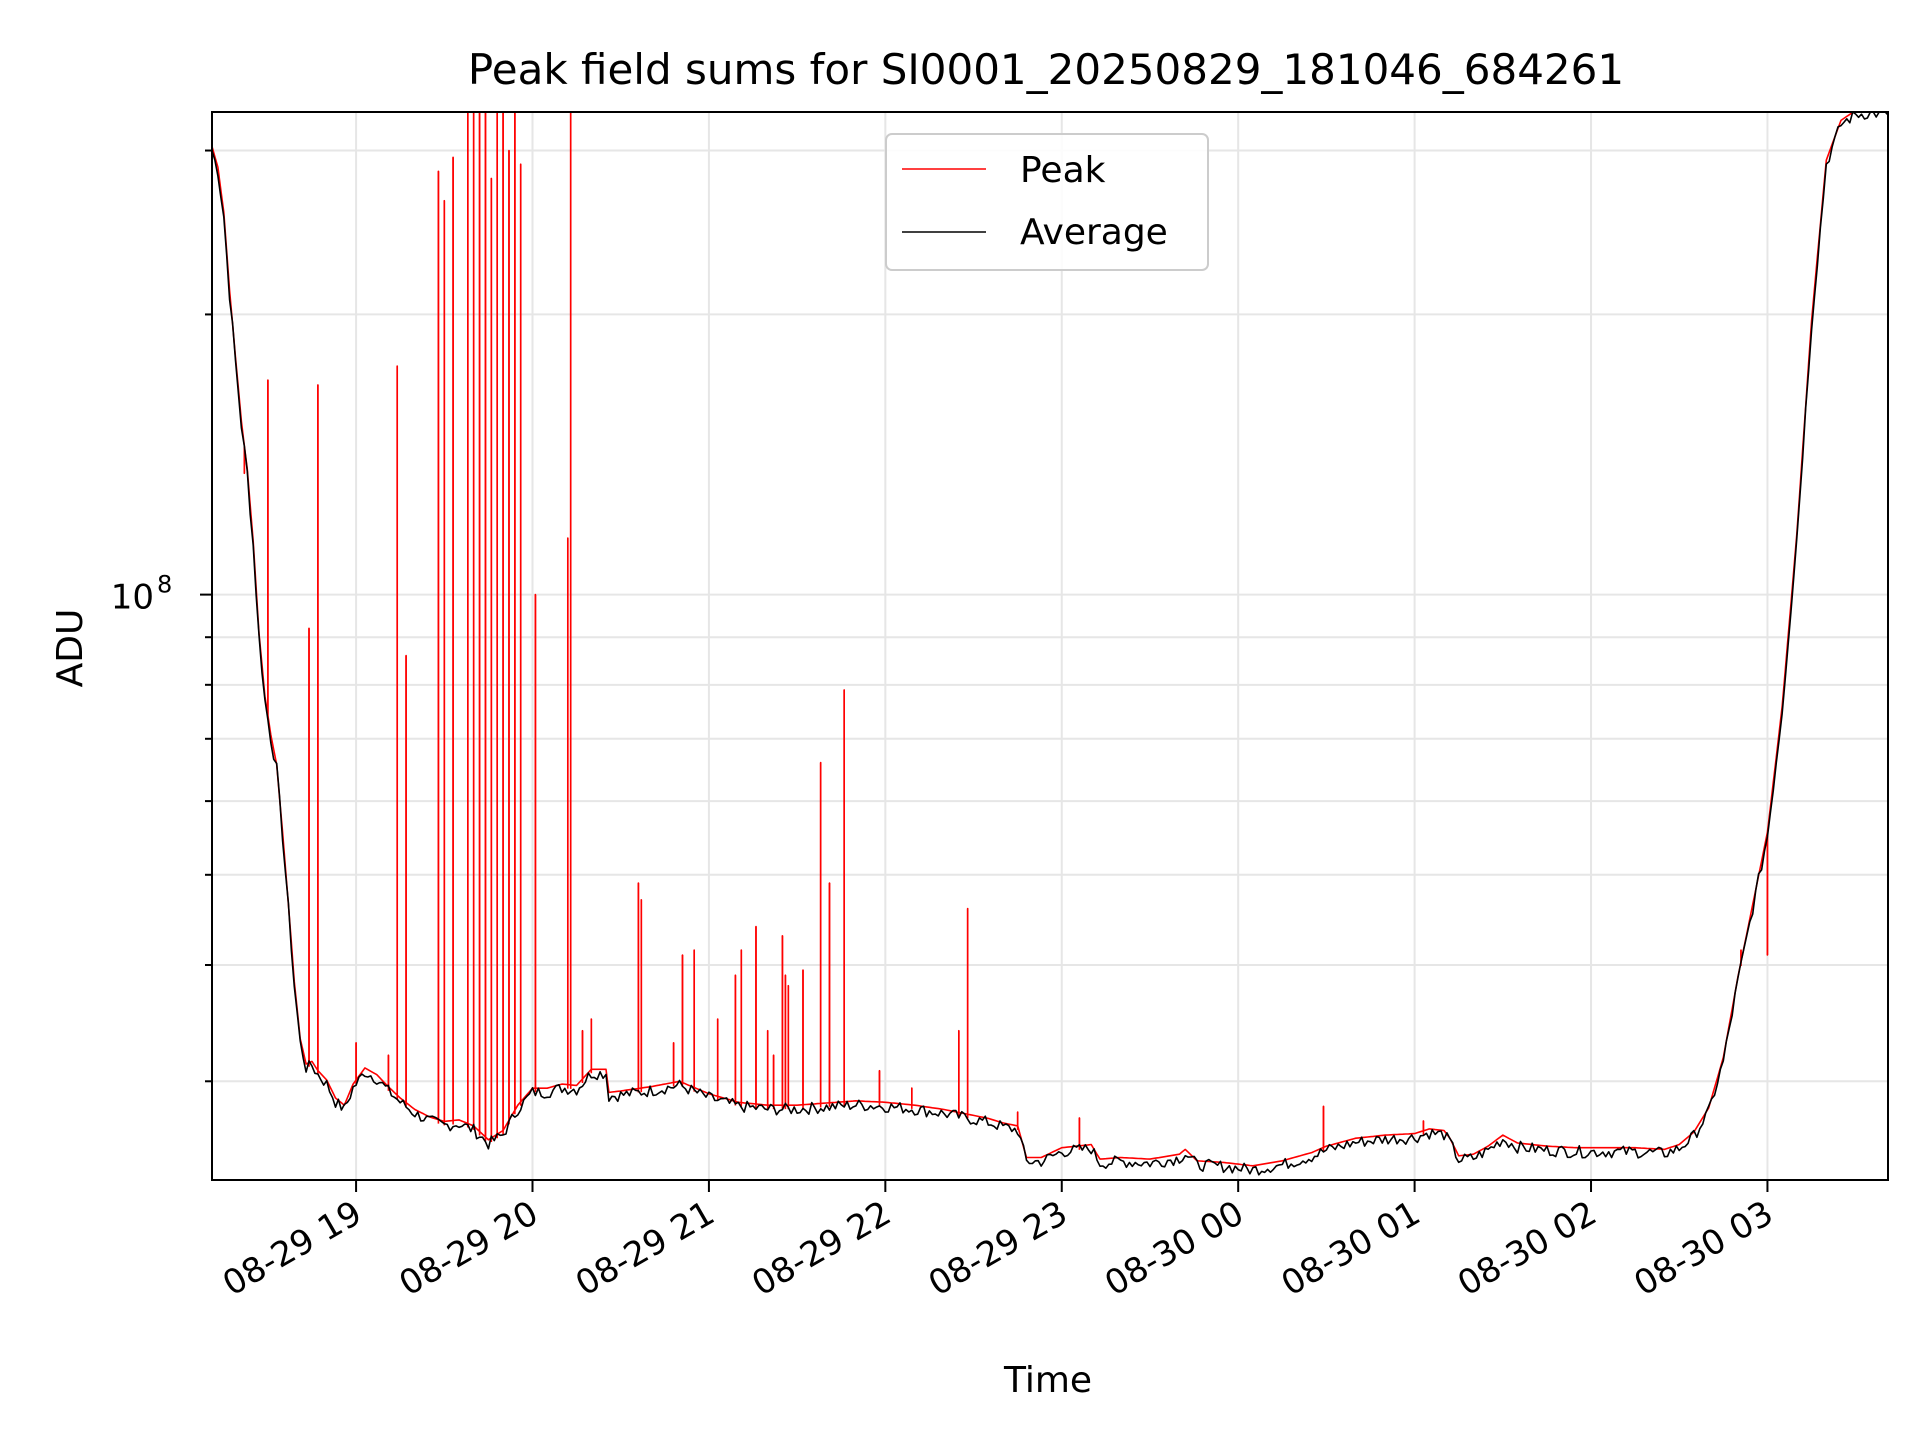  What do you see at coordinates (70, 648) in the screenshot?
I see `y-axis-label: ADU` at bounding box center [70, 648].